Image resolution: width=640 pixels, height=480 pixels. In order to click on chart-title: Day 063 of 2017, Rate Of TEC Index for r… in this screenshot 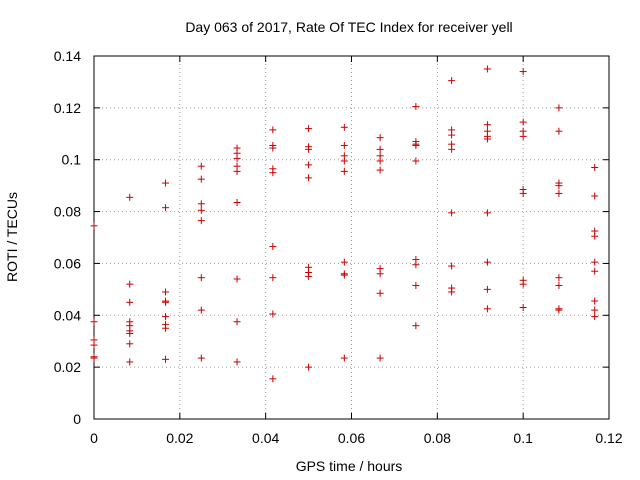, I will do `click(348, 27)`.